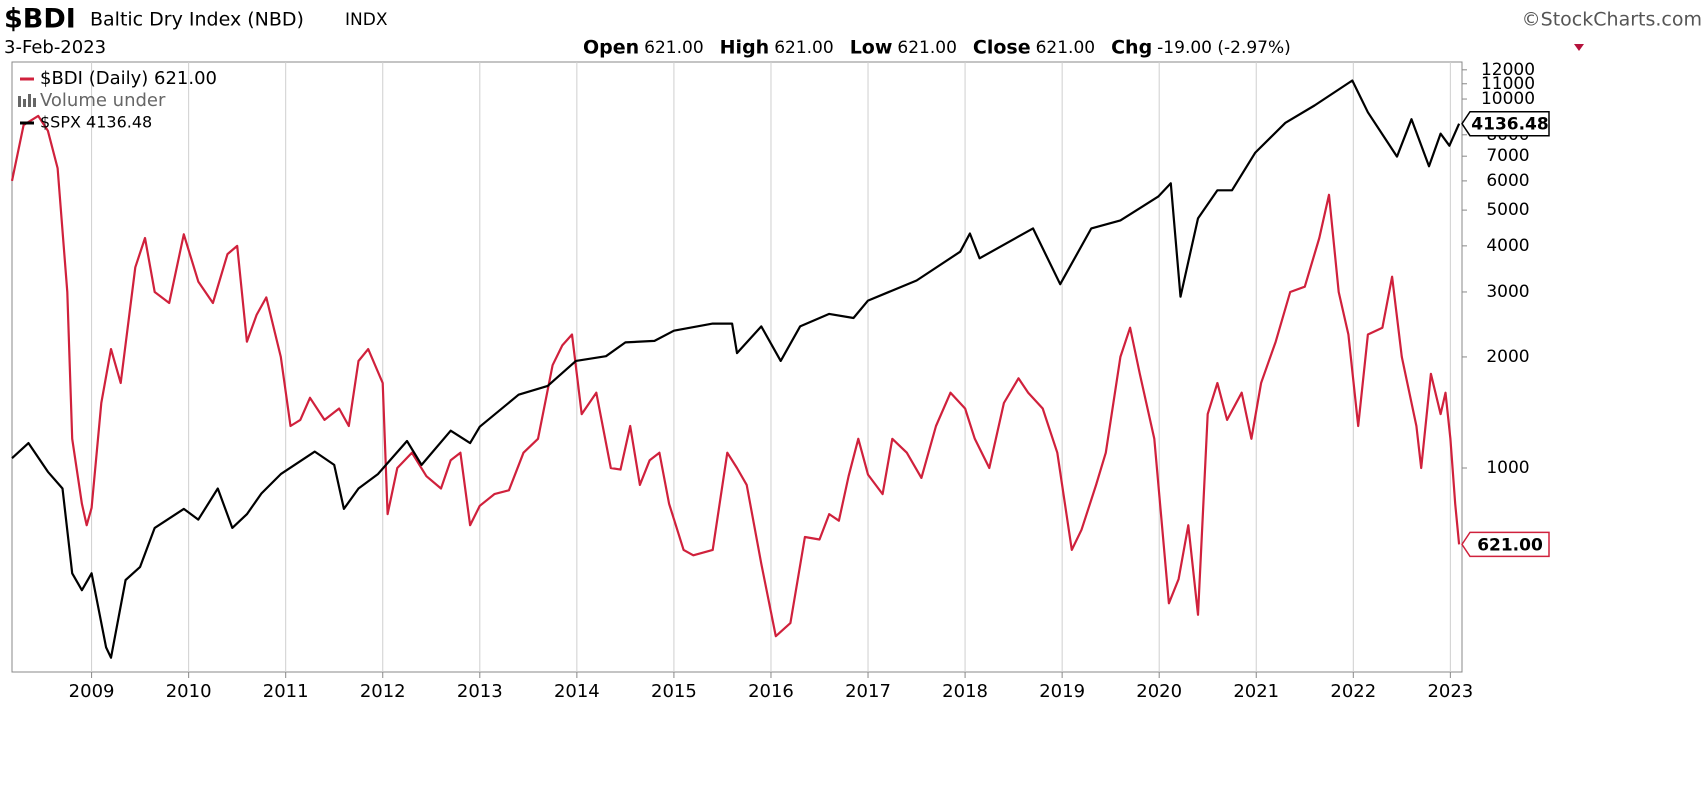  I want to click on legend-label: Volume under, so click(103, 100).